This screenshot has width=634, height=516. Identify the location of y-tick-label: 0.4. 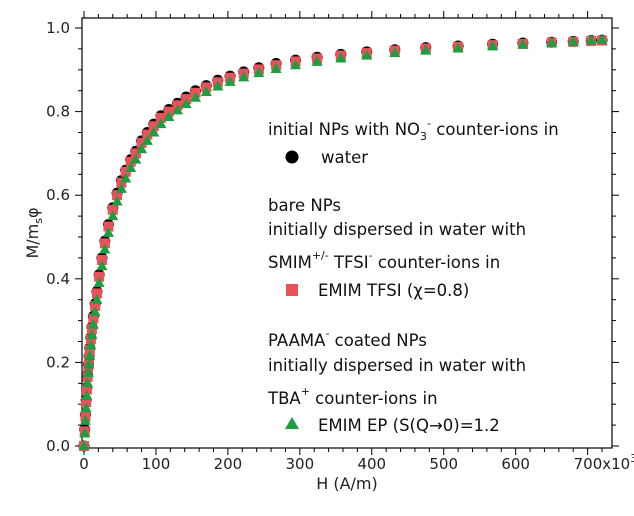
(58, 279).